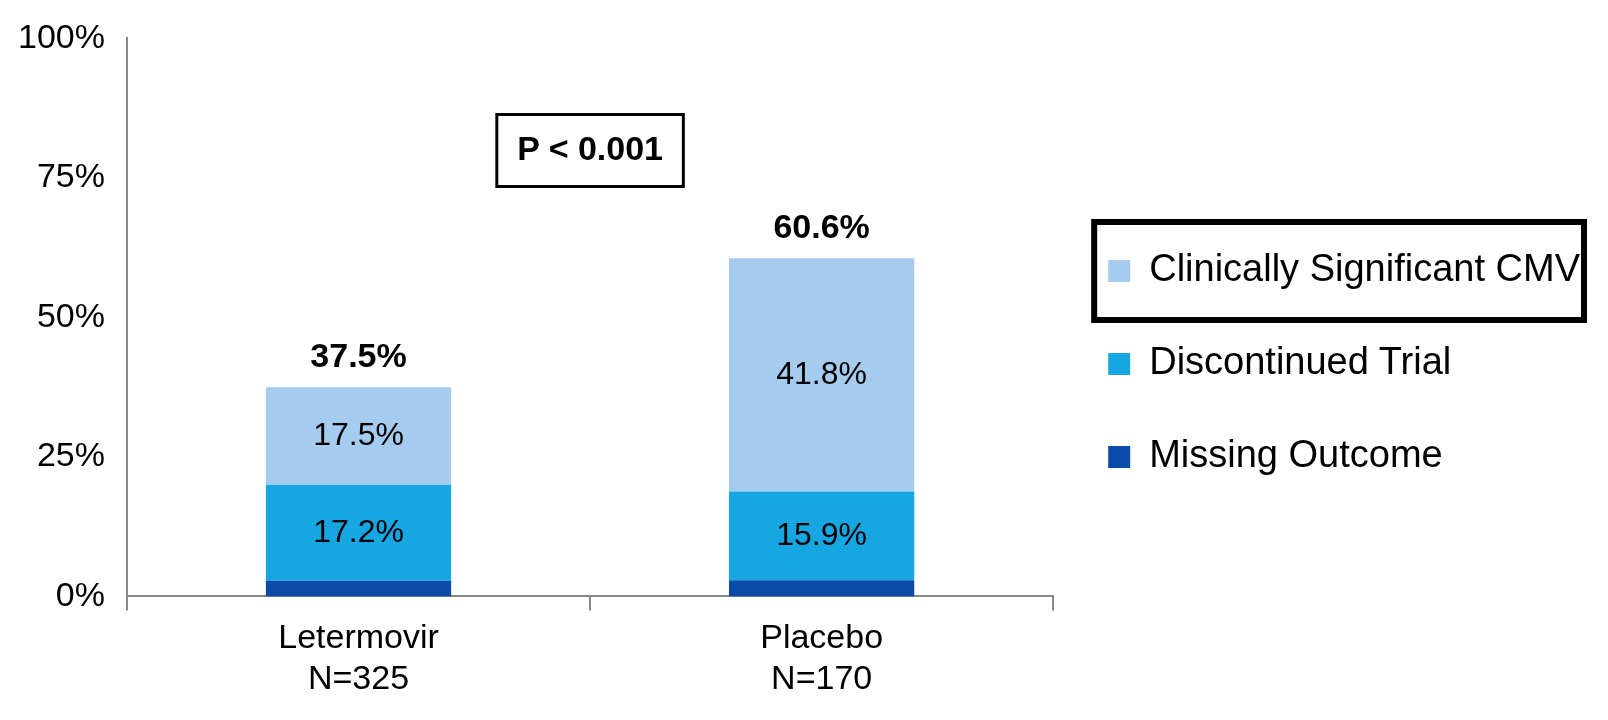 Image resolution: width=1608 pixels, height=720 pixels. I want to click on x-tick-label: Placebo N=170, so click(822, 656).